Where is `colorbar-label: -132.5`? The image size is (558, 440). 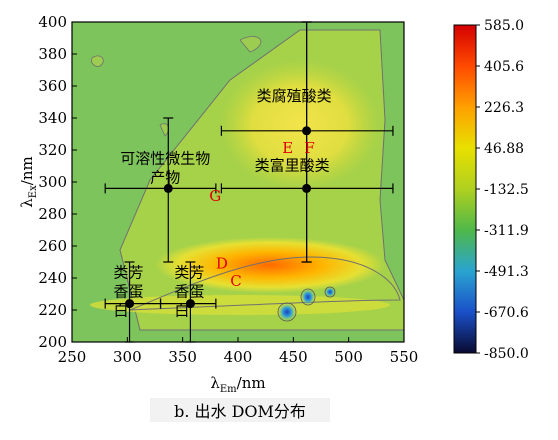 colorbar-label: -132.5 is located at coordinates (506, 190).